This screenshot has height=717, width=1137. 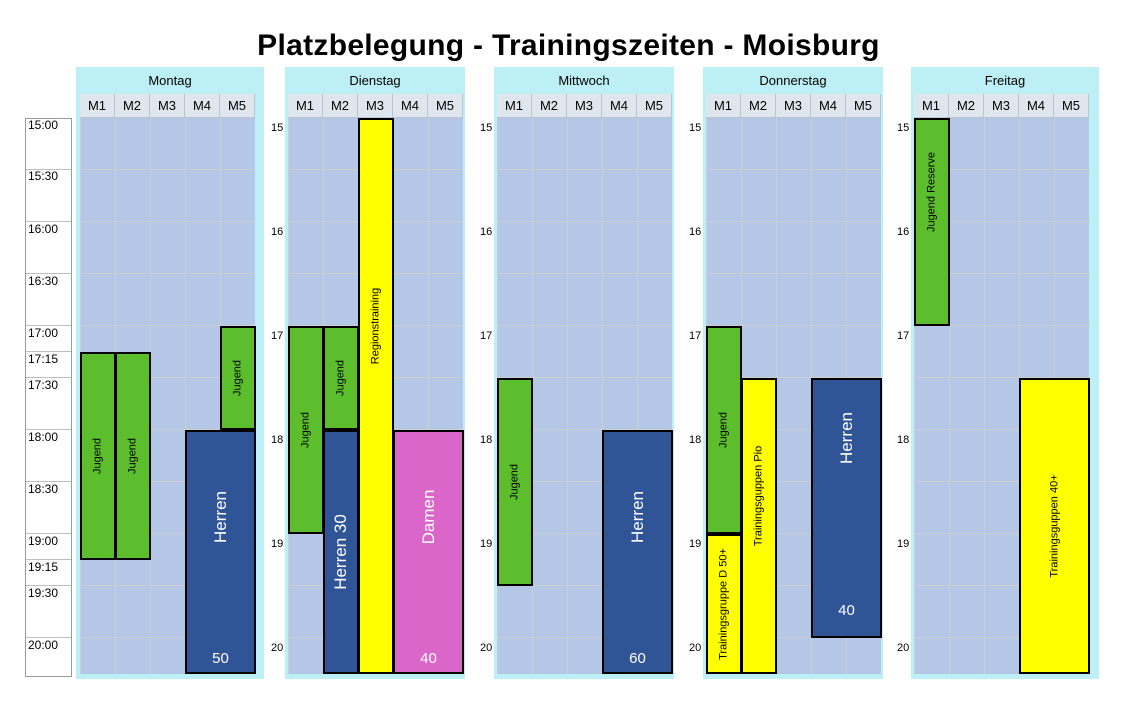 I want to click on booking-label: Trainingsguppen 40+, so click(x=1054, y=526).